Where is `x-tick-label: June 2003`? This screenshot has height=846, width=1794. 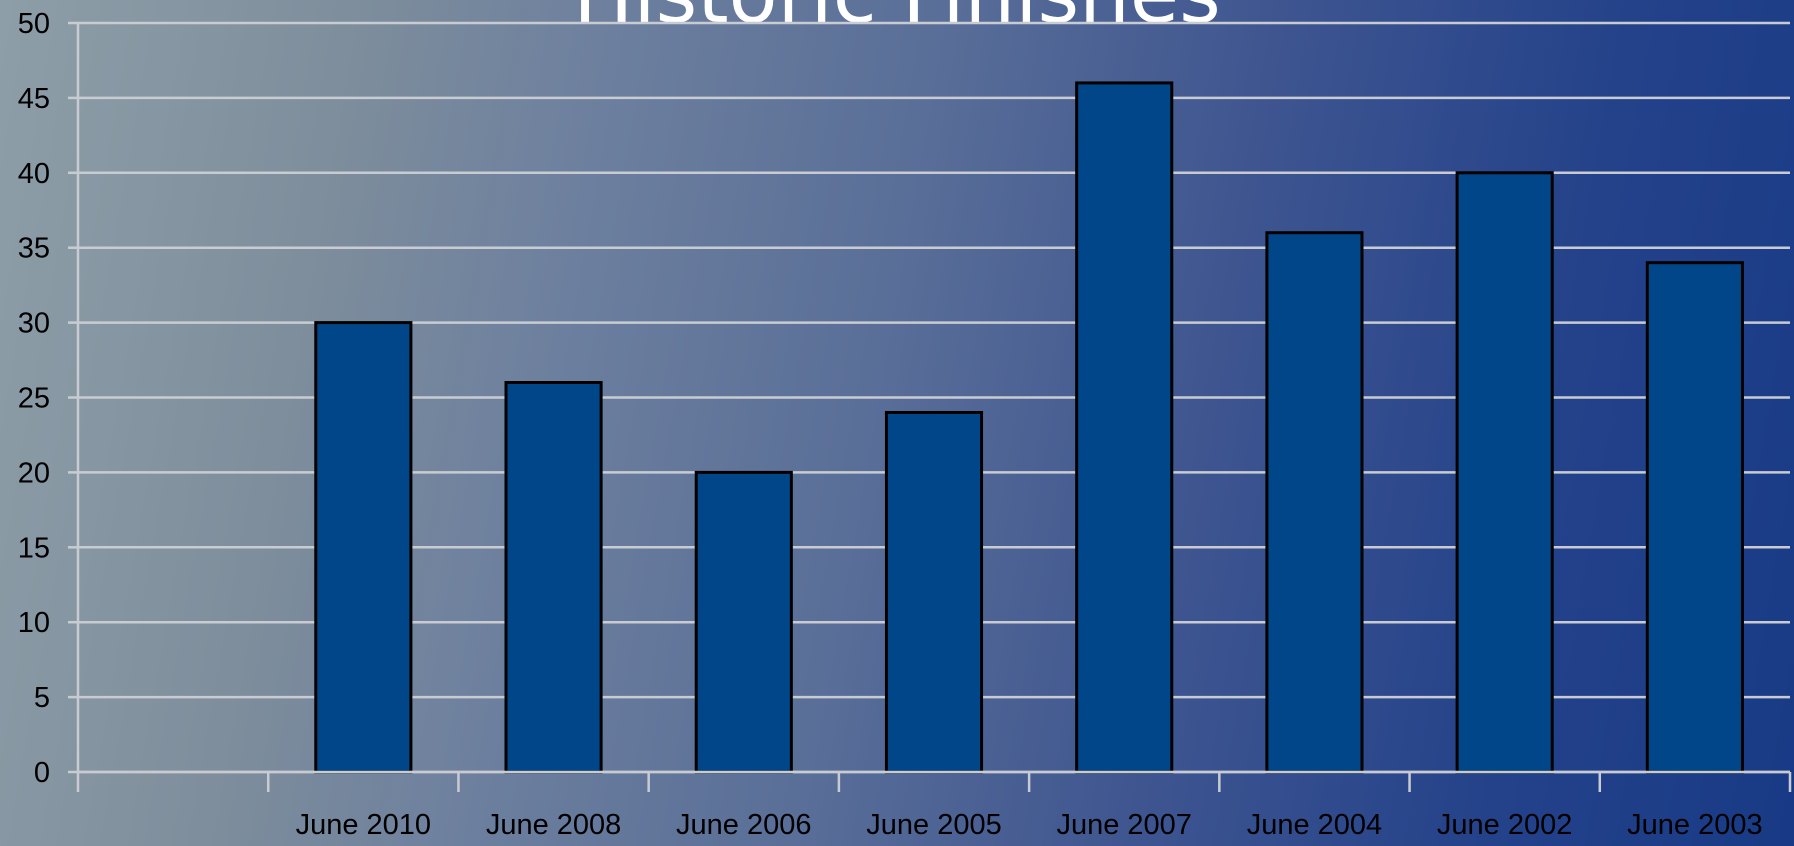 x-tick-label: June 2003 is located at coordinates (1694, 825).